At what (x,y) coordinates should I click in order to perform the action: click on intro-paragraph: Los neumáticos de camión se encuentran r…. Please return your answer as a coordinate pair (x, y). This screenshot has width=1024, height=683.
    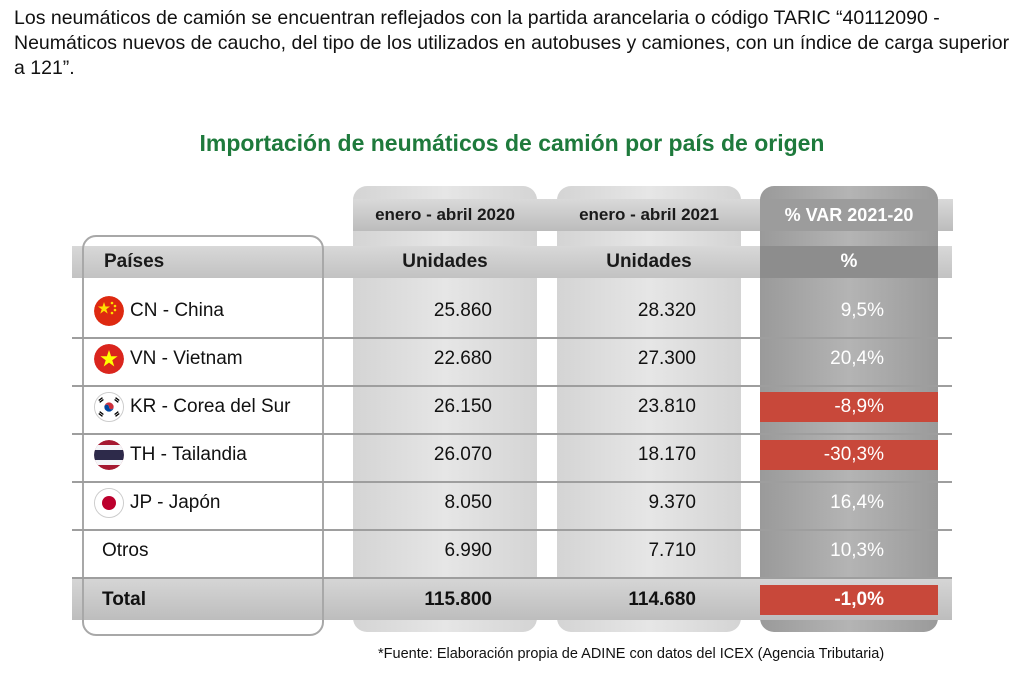
    Looking at the image, I should click on (512, 43).